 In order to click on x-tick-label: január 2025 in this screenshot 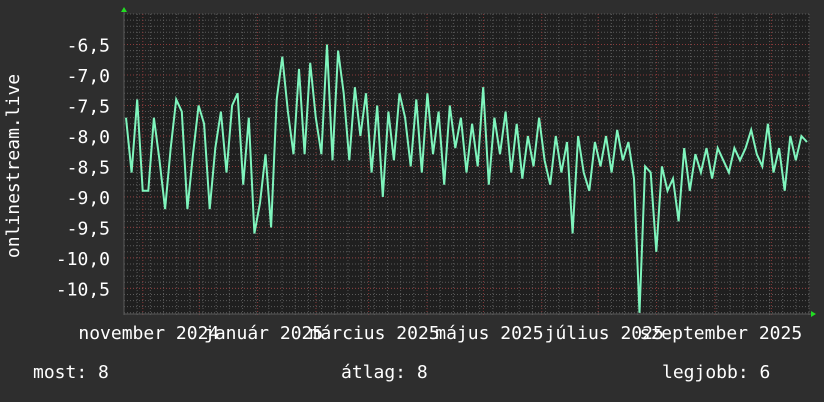, I will do `click(263, 333)`.